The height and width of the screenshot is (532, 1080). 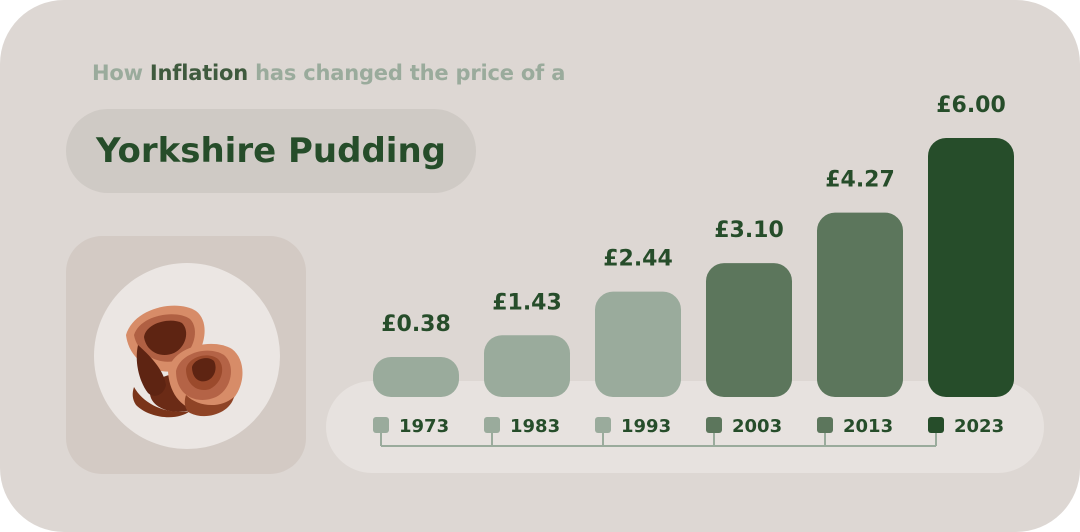 What do you see at coordinates (638, 344) in the screenshot?
I see `bar-1993` at bounding box center [638, 344].